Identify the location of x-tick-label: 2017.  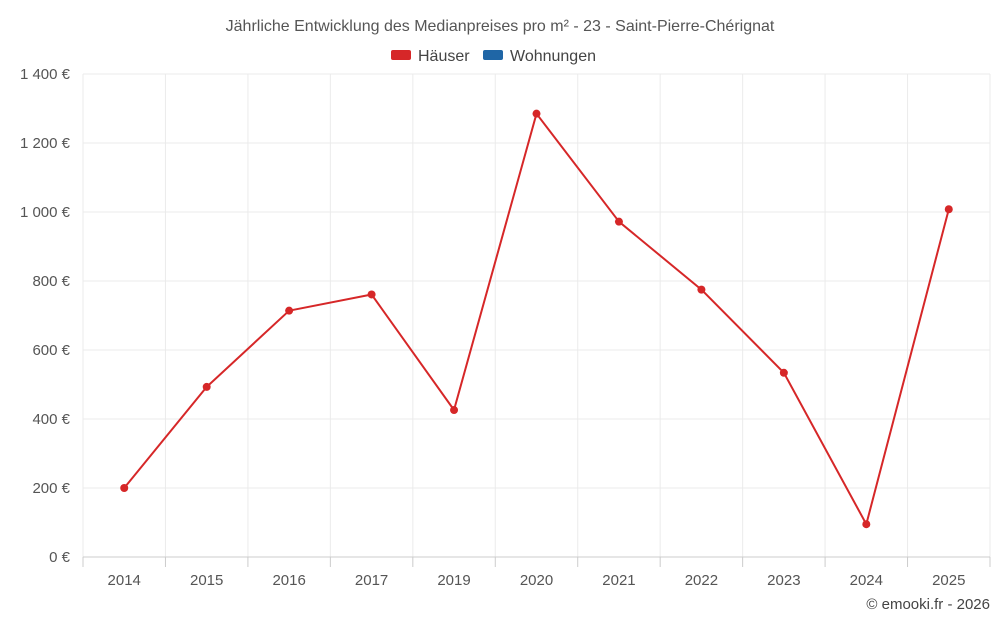
(371, 580).